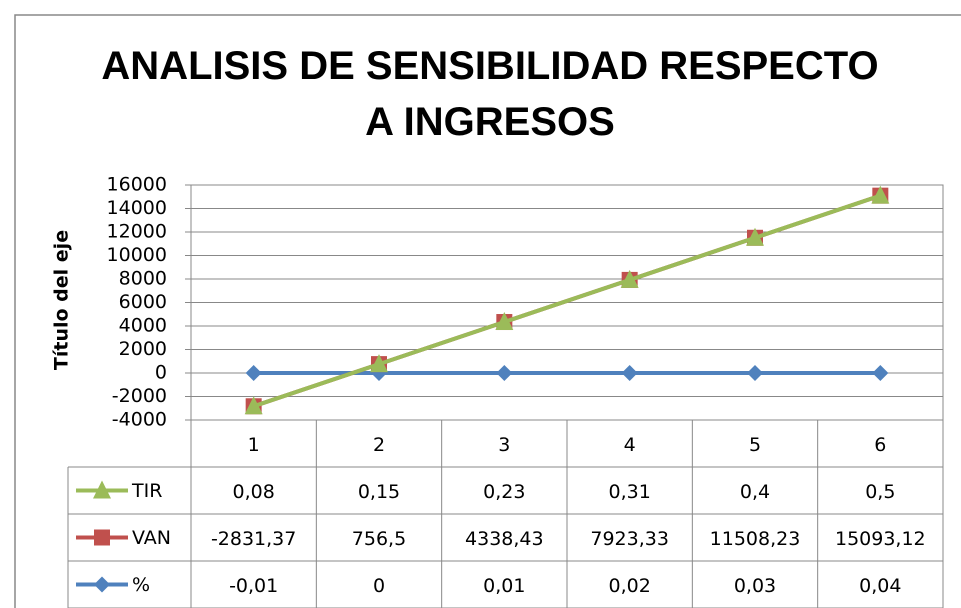 Image resolution: width=961 pixels, height=608 pixels. I want to click on table-value: 15093,12, so click(880, 539).